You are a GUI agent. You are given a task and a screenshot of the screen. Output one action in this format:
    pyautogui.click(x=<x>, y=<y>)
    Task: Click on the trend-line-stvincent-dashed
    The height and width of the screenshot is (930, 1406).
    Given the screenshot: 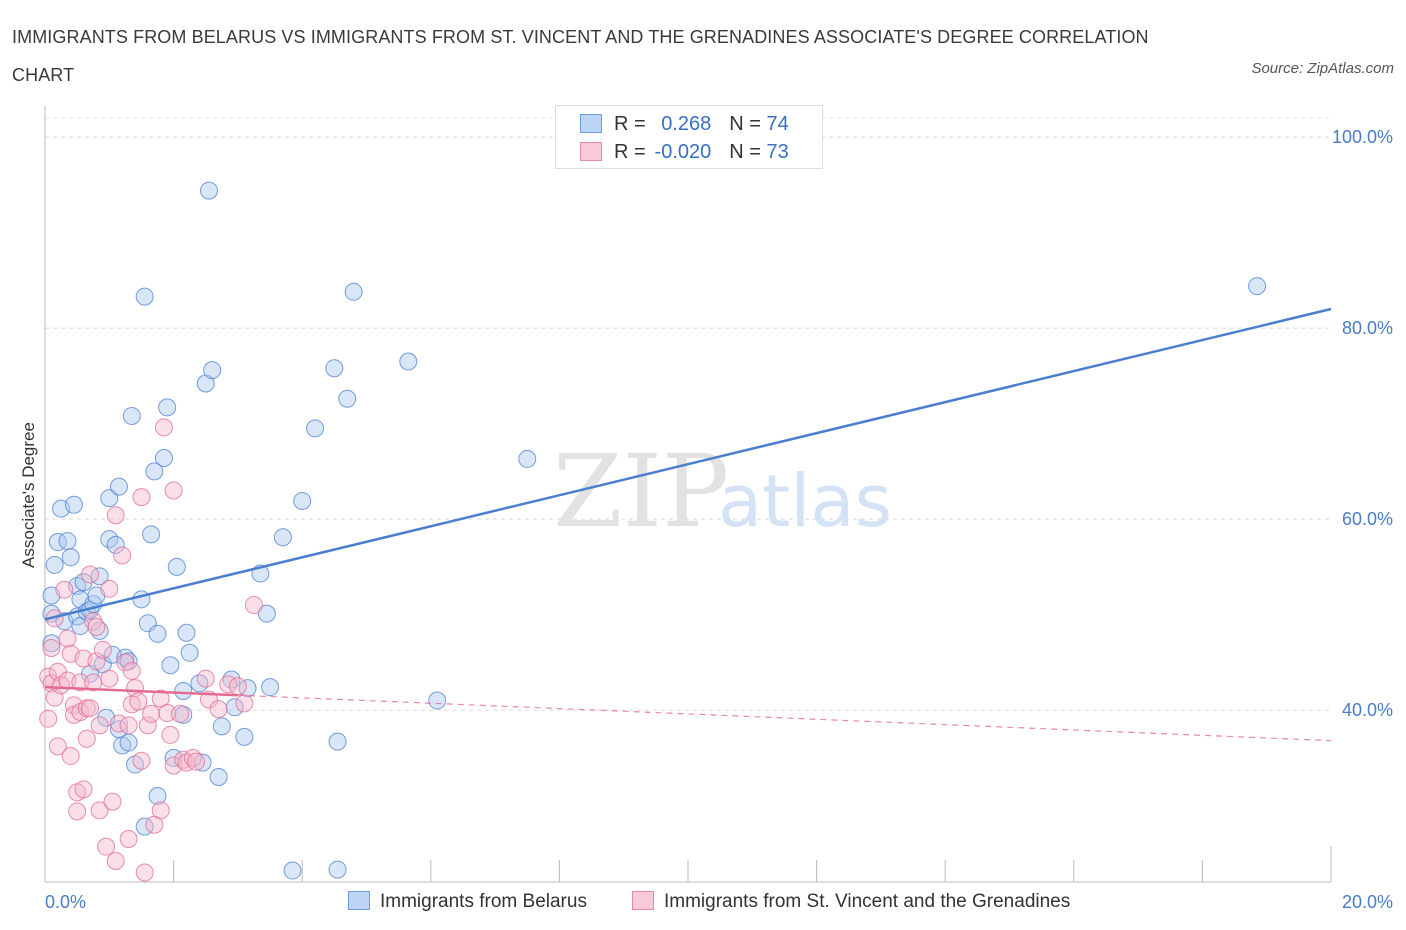 What is the action you would take?
    pyautogui.click(x=784, y=718)
    